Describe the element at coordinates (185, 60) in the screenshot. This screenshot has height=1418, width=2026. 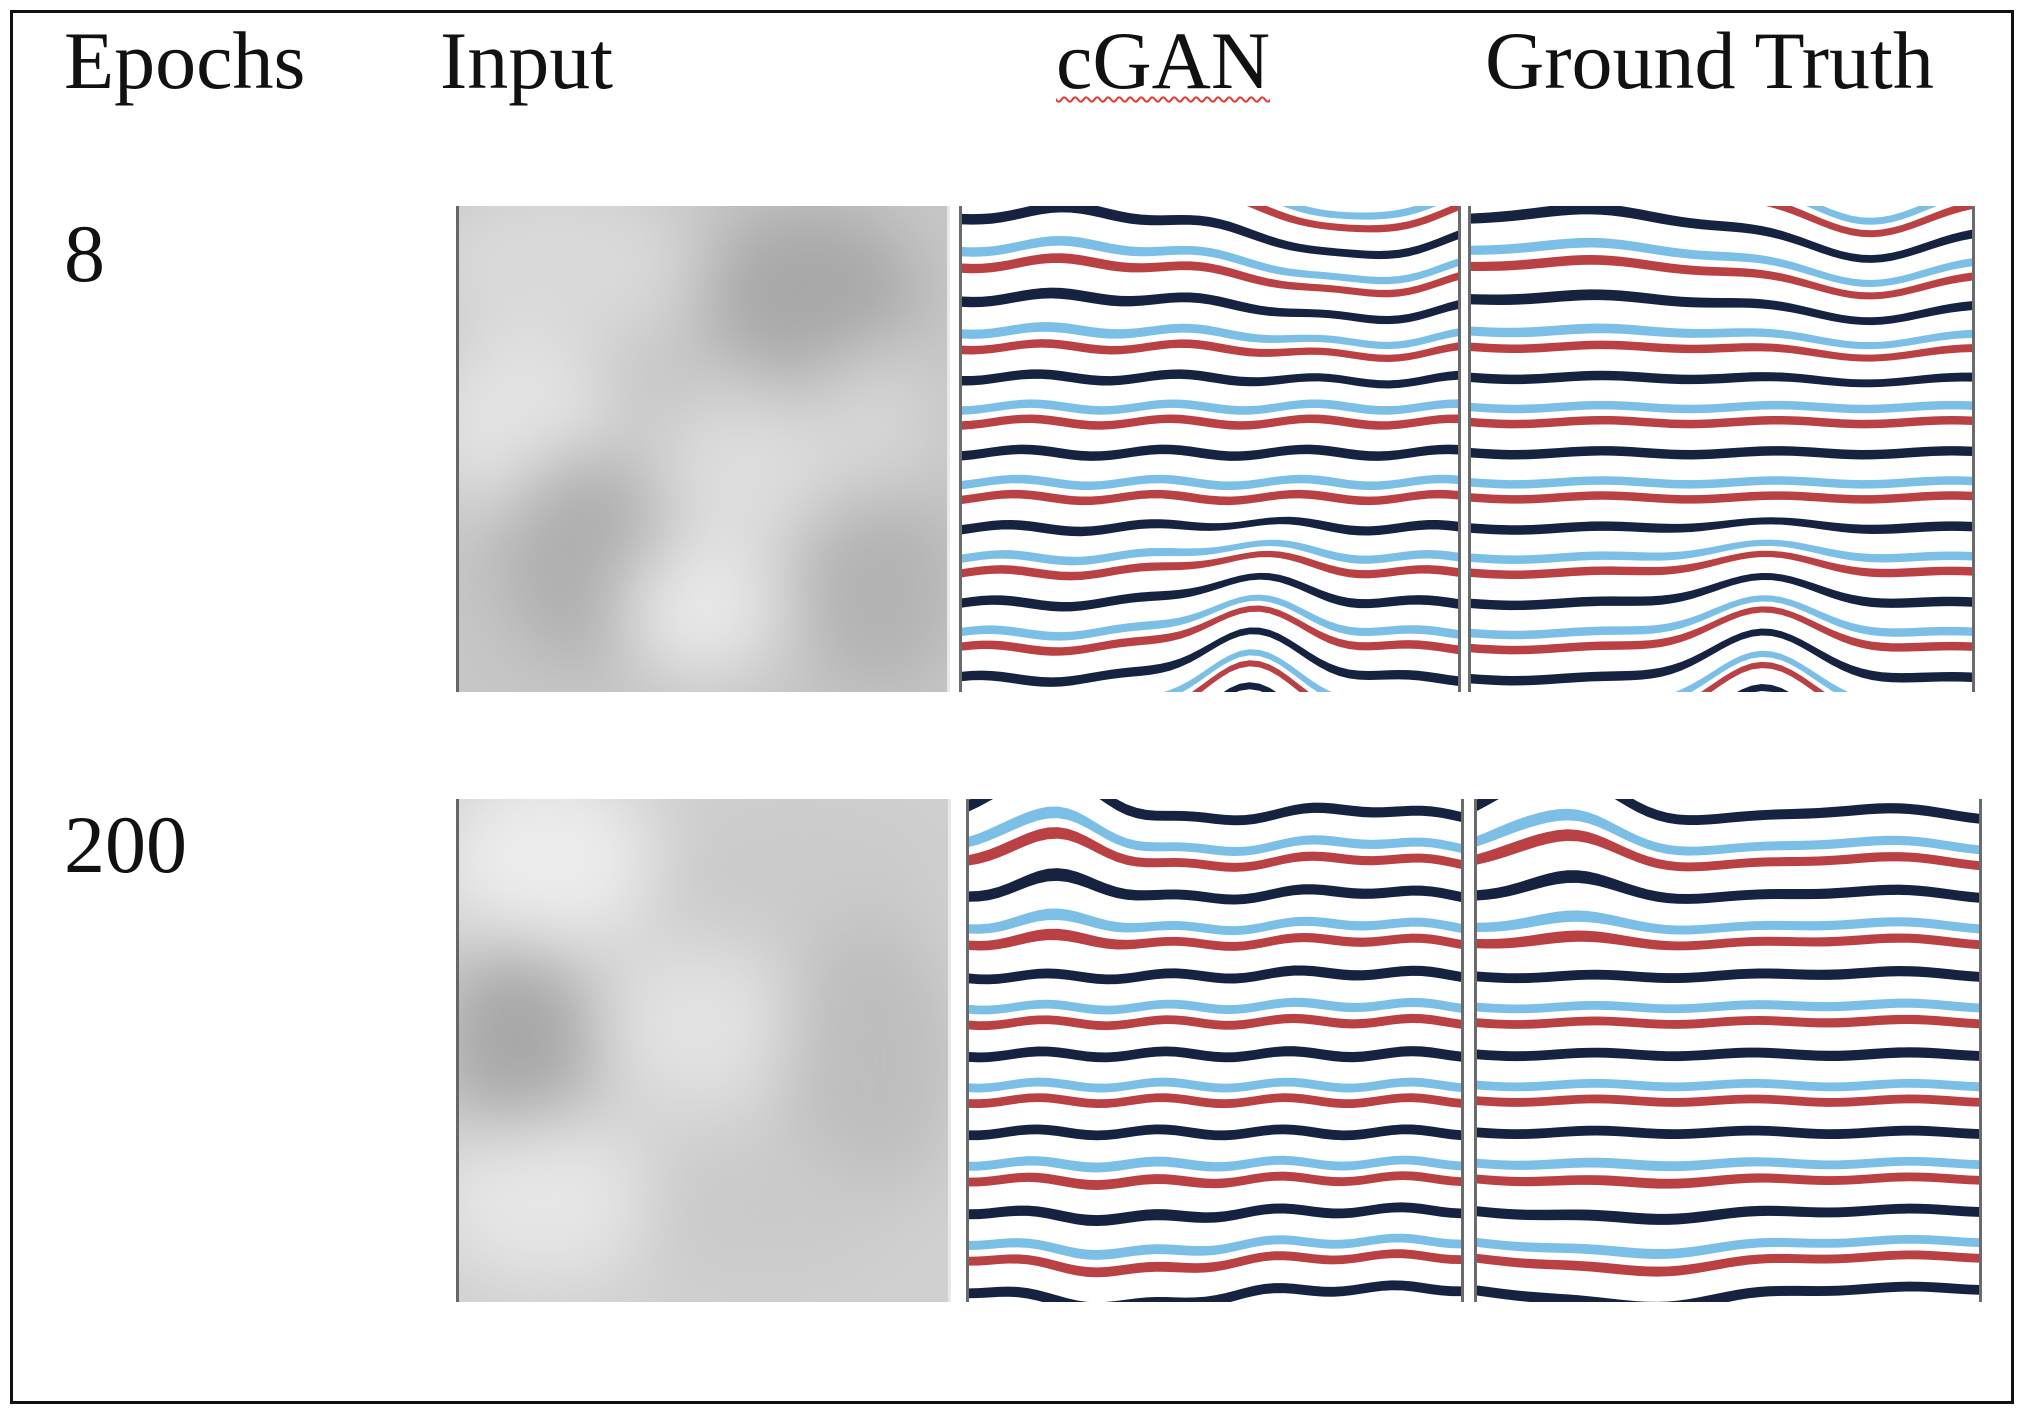
I see `header-epochs: Epochs` at that location.